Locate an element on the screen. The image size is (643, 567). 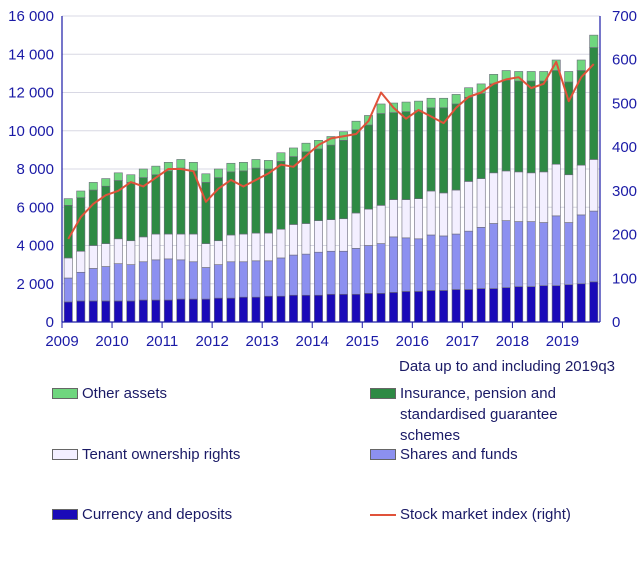
y-right-tick-label: 600 is located at coordinates (624, 60).